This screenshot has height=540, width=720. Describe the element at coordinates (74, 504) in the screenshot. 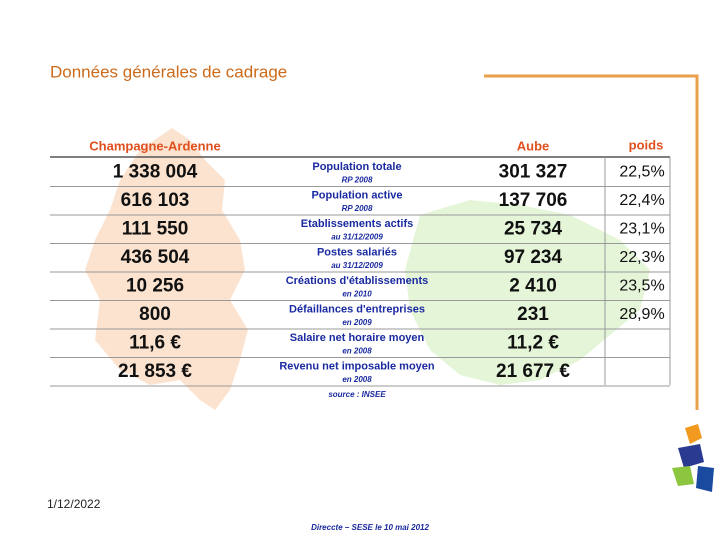

I see `date: 1/12/2022` at that location.